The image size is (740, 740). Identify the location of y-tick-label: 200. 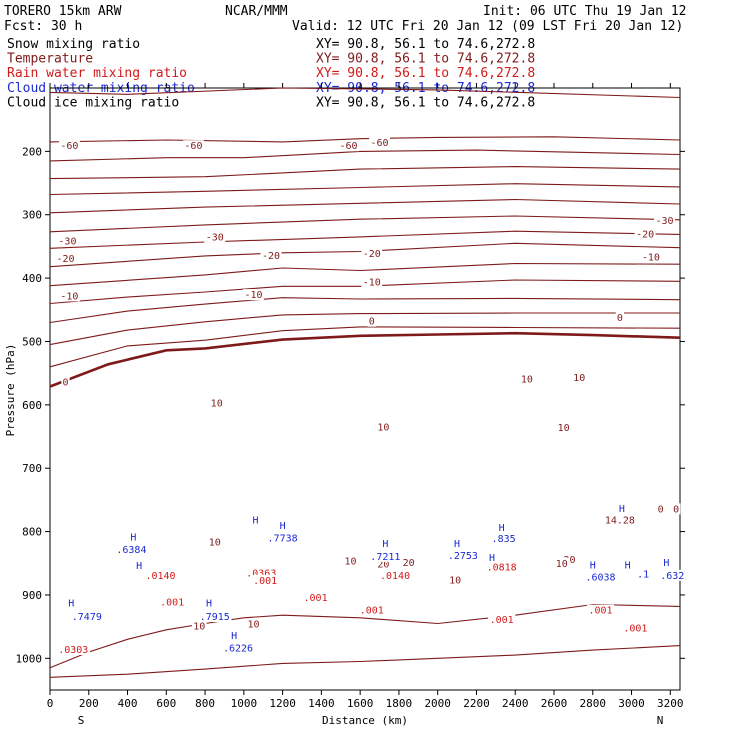
(32, 151).